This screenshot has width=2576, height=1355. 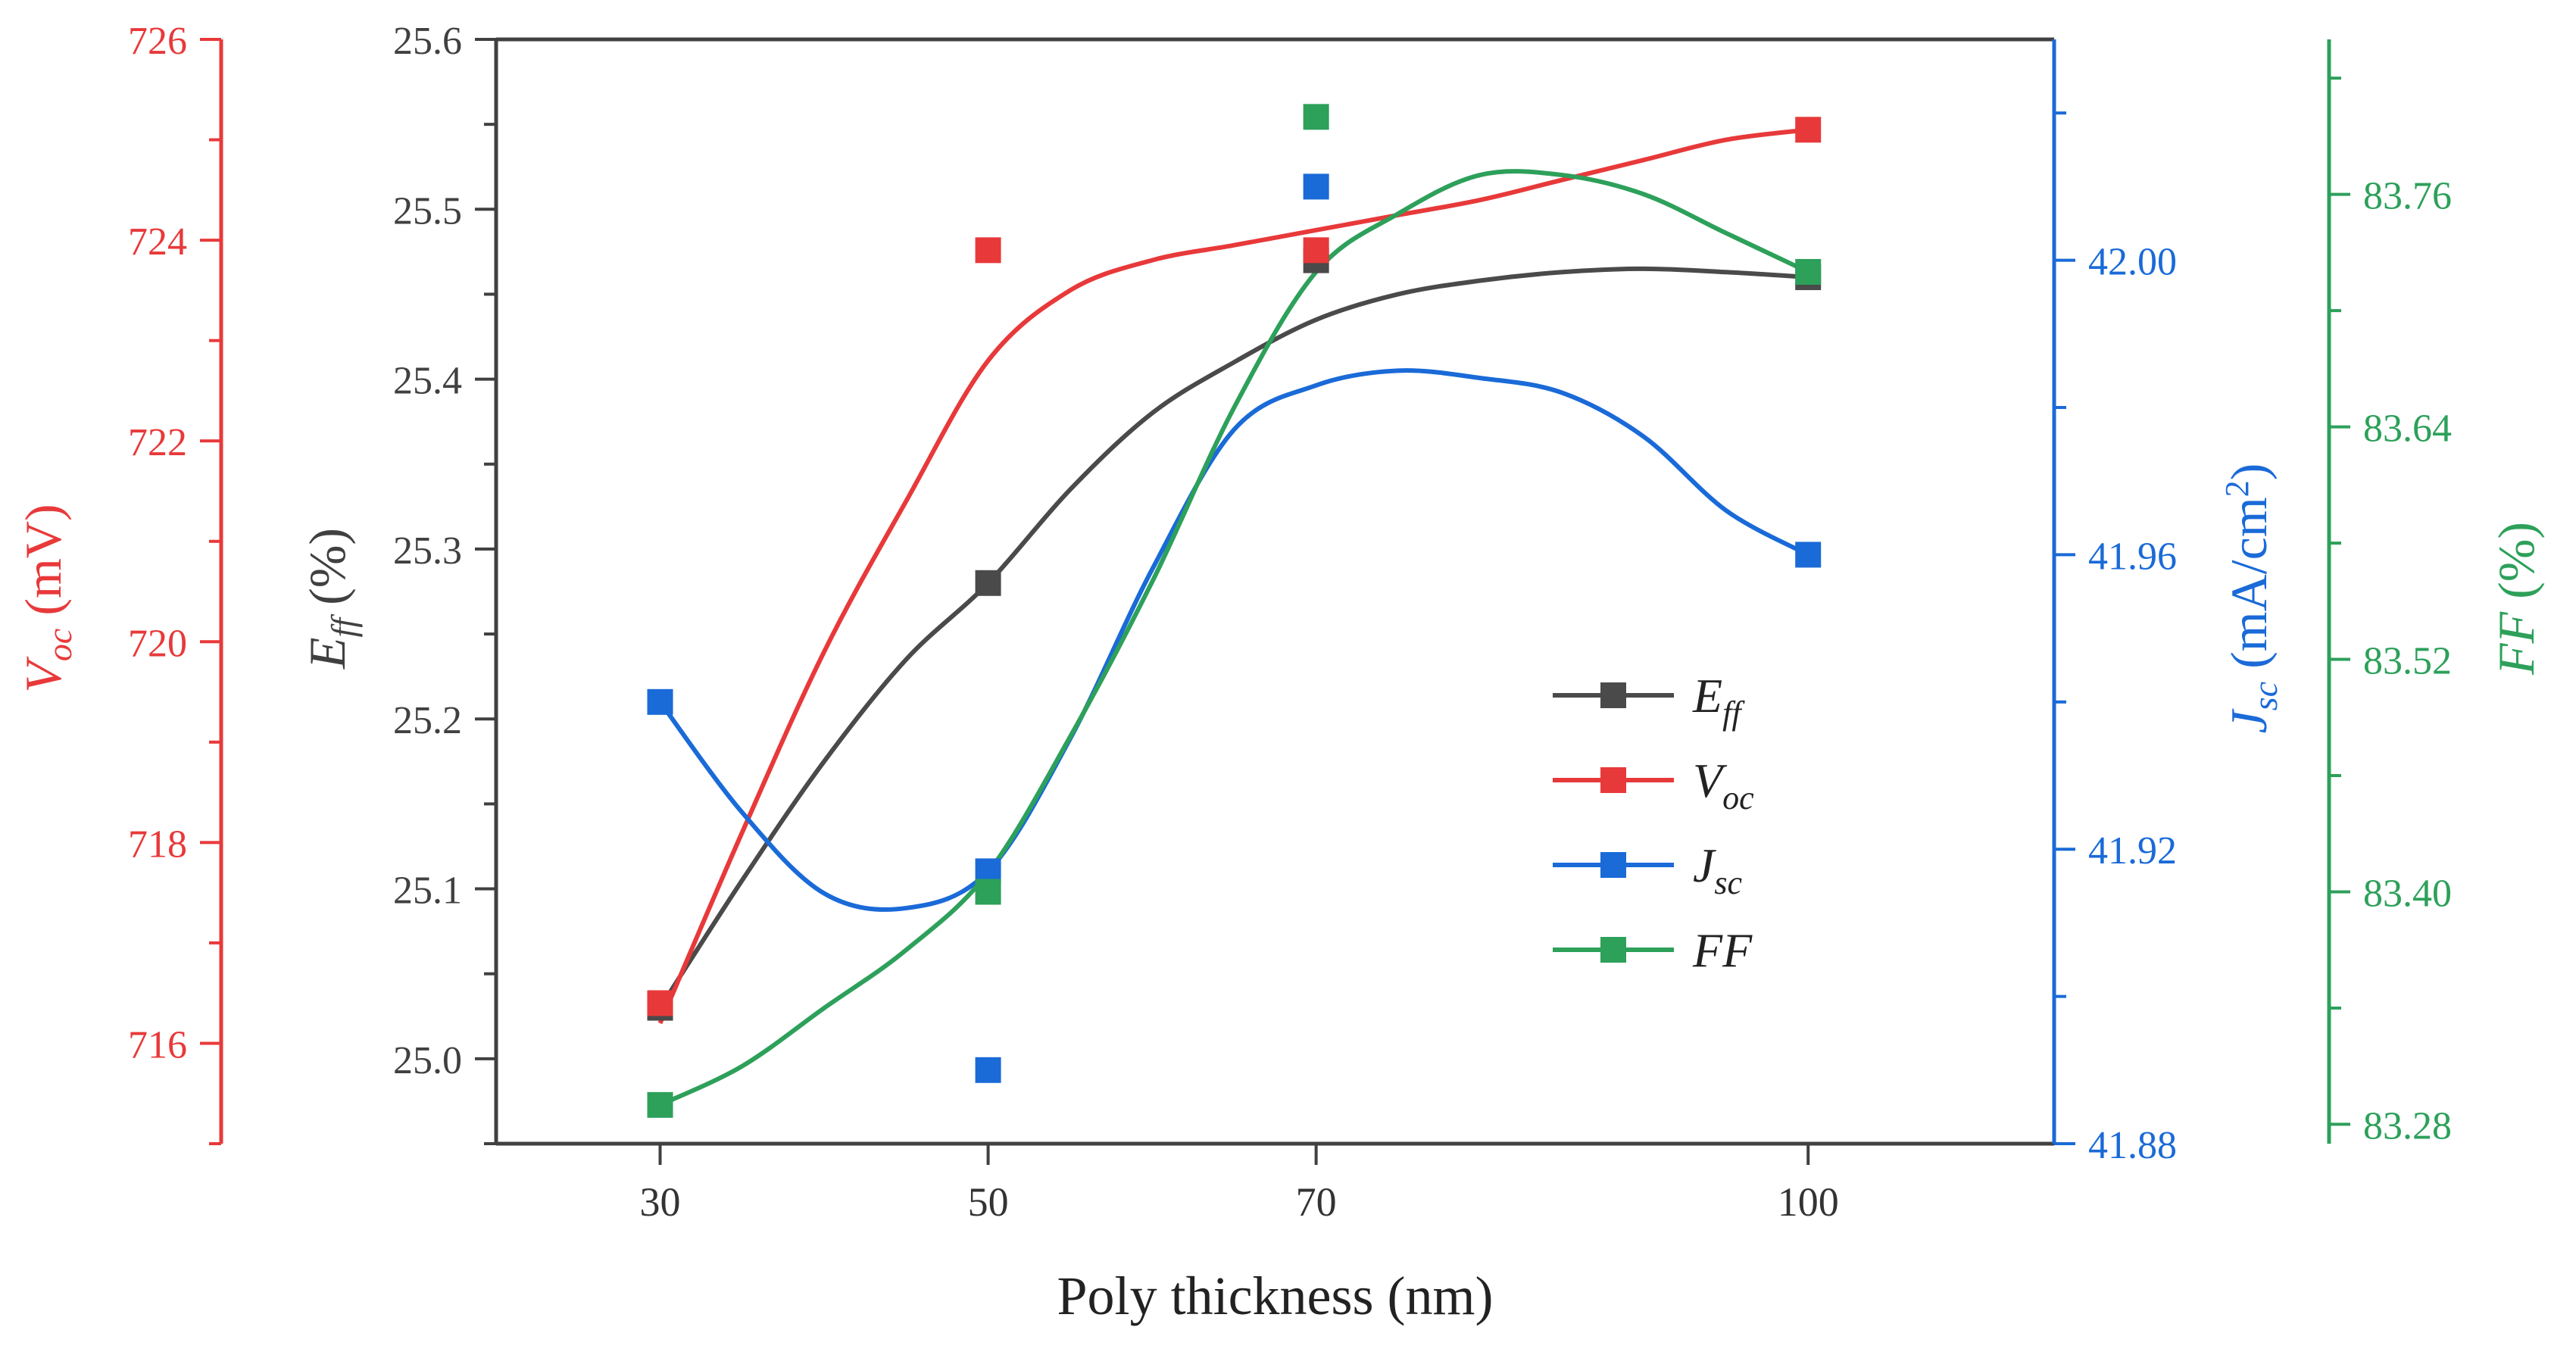 What do you see at coordinates (428, 892) in the screenshot?
I see `eff-tick-label: 25.1` at bounding box center [428, 892].